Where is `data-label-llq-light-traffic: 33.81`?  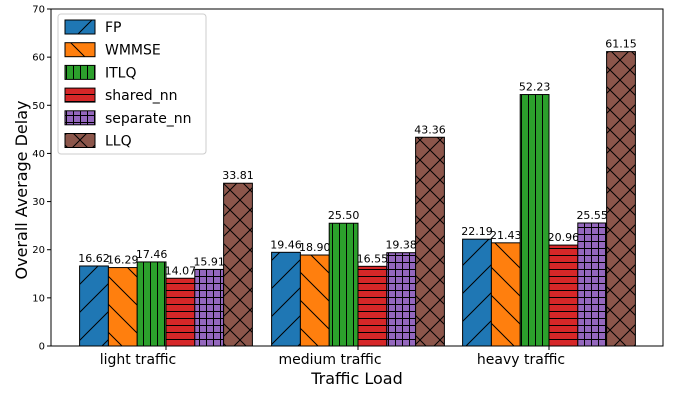
data-label-llq-light-traffic: 33.81 is located at coordinates (238, 175).